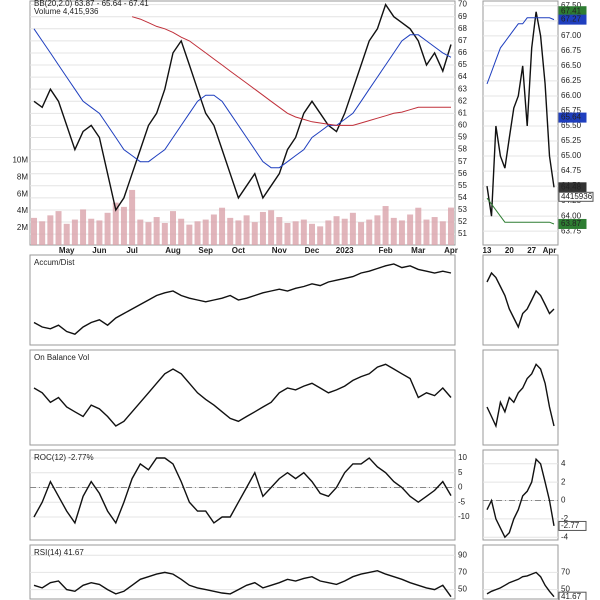  Describe the element at coordinates (571, 186) in the screenshot. I see `value-marker-label: 64.48` at that location.